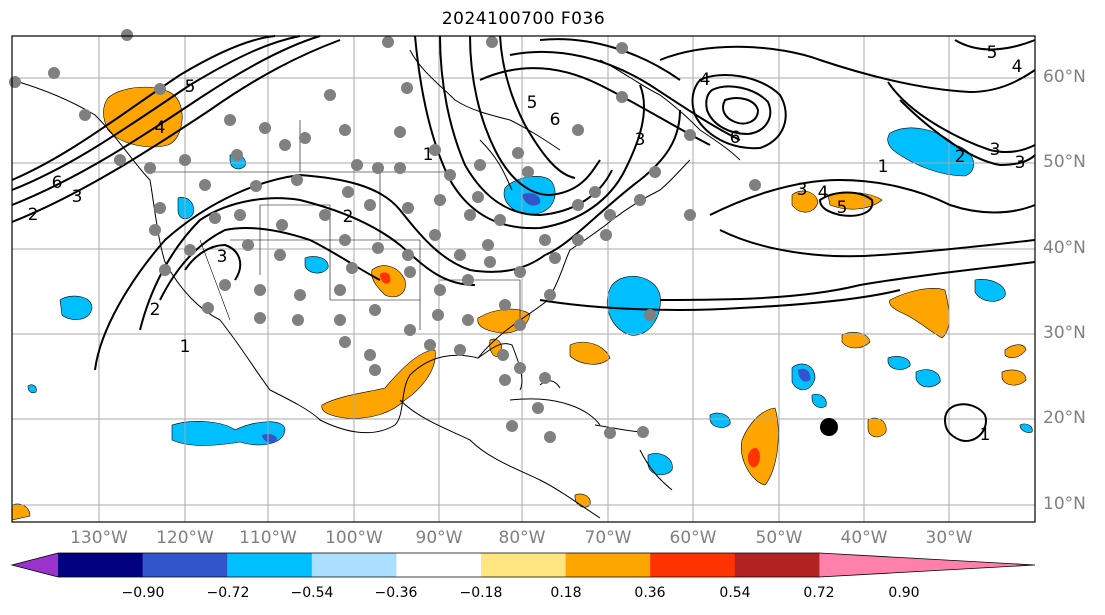  What do you see at coordinates (481, 593) in the screenshot?
I see `colorbar-tick-label: −0.18` at bounding box center [481, 593].